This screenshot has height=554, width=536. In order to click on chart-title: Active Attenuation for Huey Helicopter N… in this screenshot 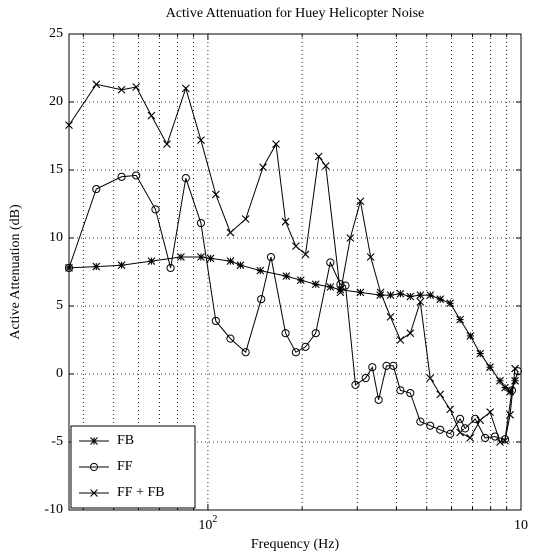, I will do `click(295, 13)`.